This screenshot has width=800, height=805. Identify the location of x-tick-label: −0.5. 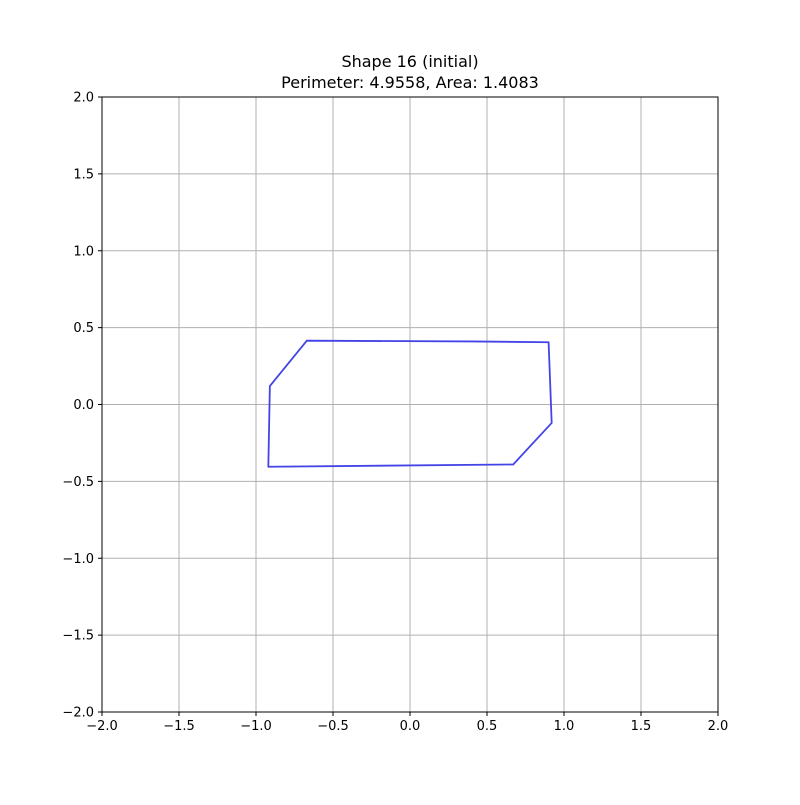
(333, 726).